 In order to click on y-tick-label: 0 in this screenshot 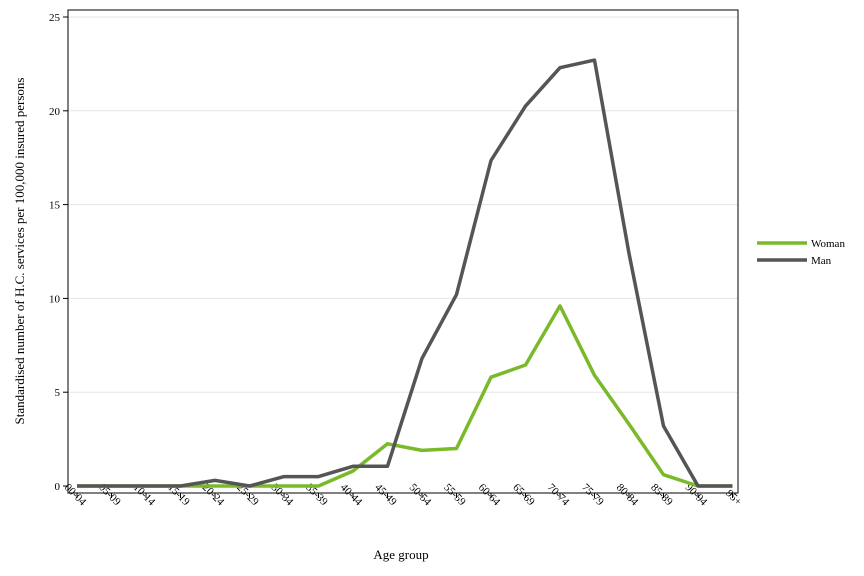, I will do `click(58, 487)`.